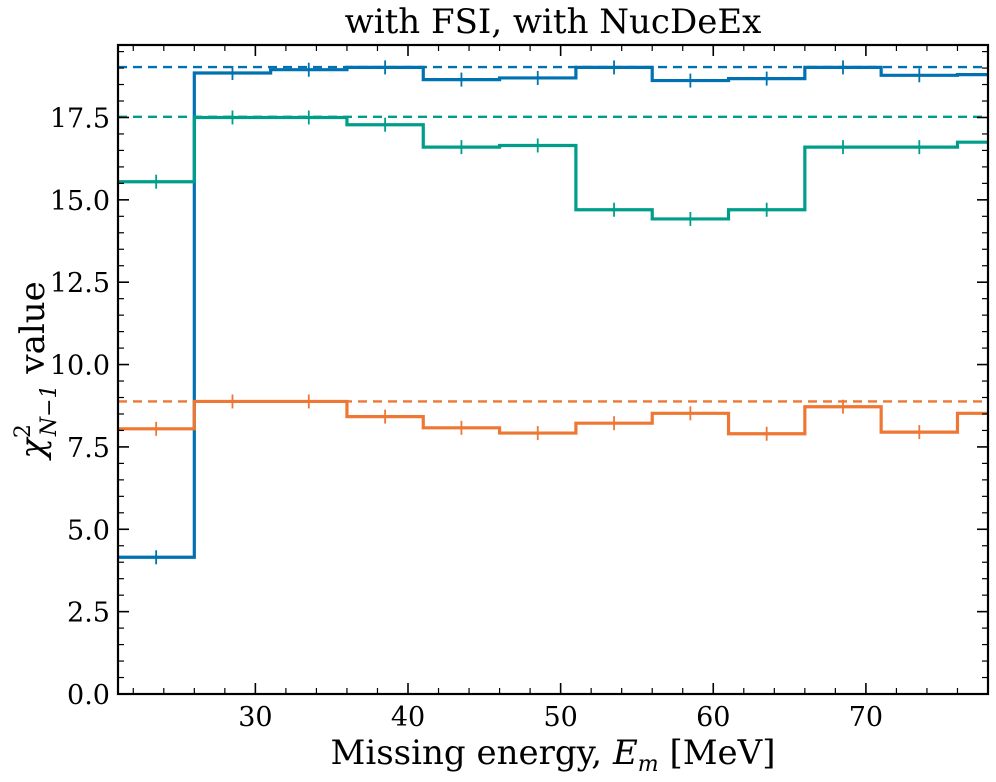 Image resolution: width=996 pixels, height=782 pixels. What do you see at coordinates (866, 717) in the screenshot?
I see `x-tick-label: 70` at bounding box center [866, 717].